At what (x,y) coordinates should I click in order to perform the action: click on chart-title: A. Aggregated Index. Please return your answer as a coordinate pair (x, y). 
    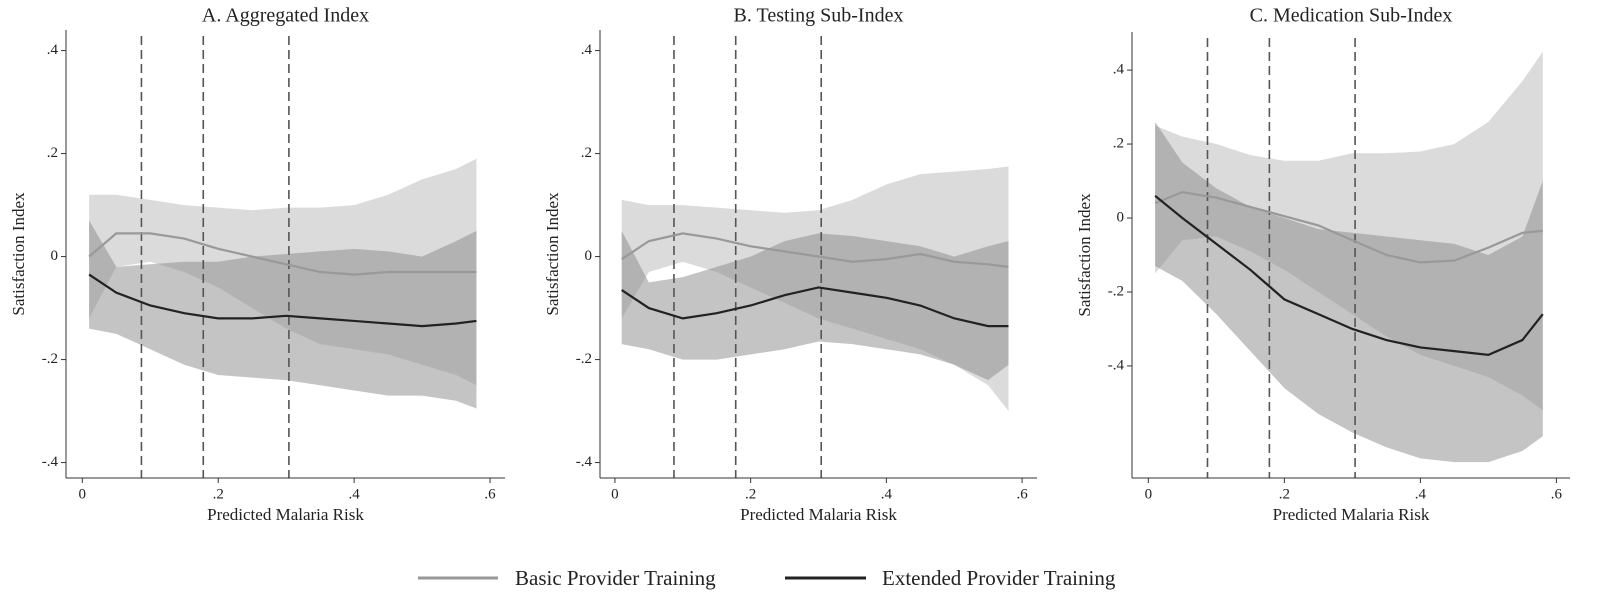
    Looking at the image, I should click on (285, 16).